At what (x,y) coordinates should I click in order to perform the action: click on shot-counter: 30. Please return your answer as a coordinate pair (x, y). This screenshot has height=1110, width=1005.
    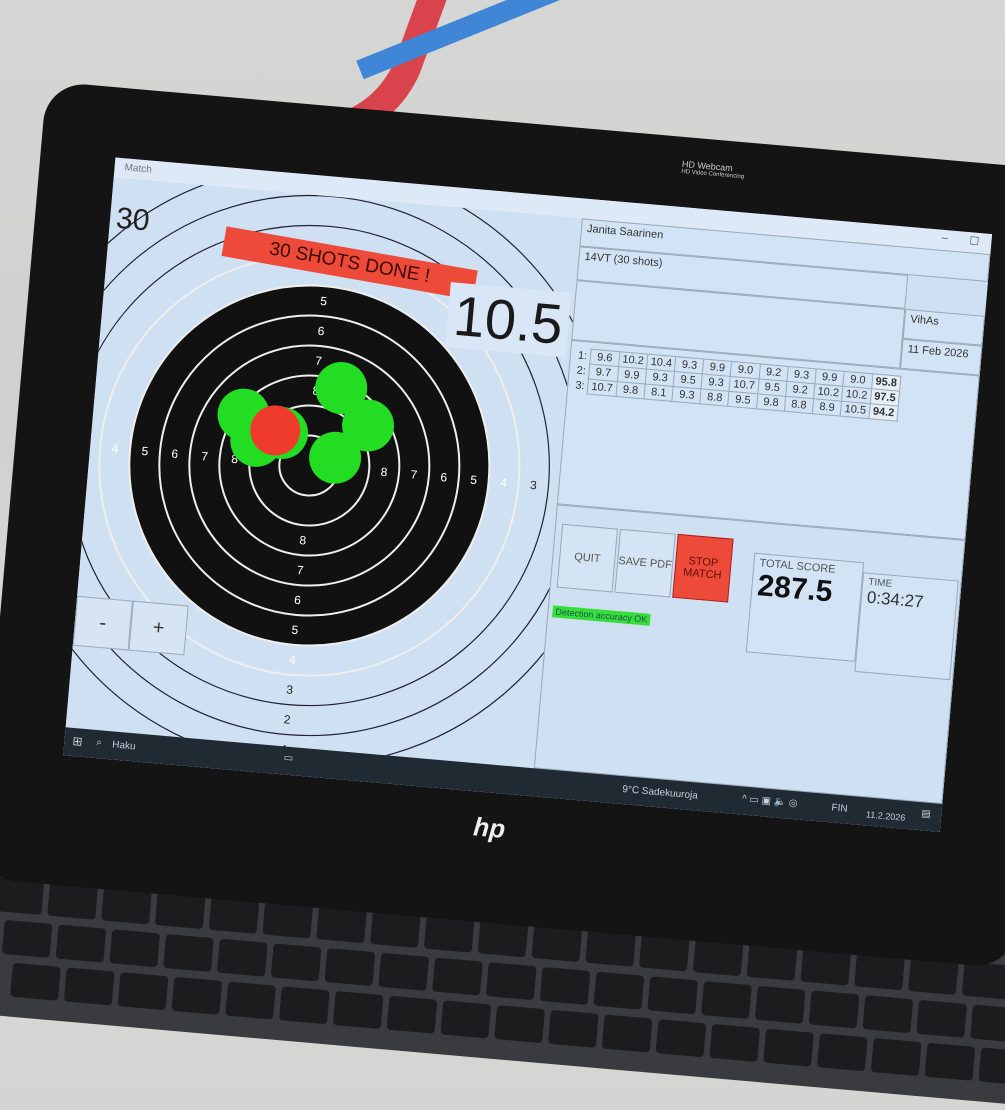
    Looking at the image, I should click on (132, 219).